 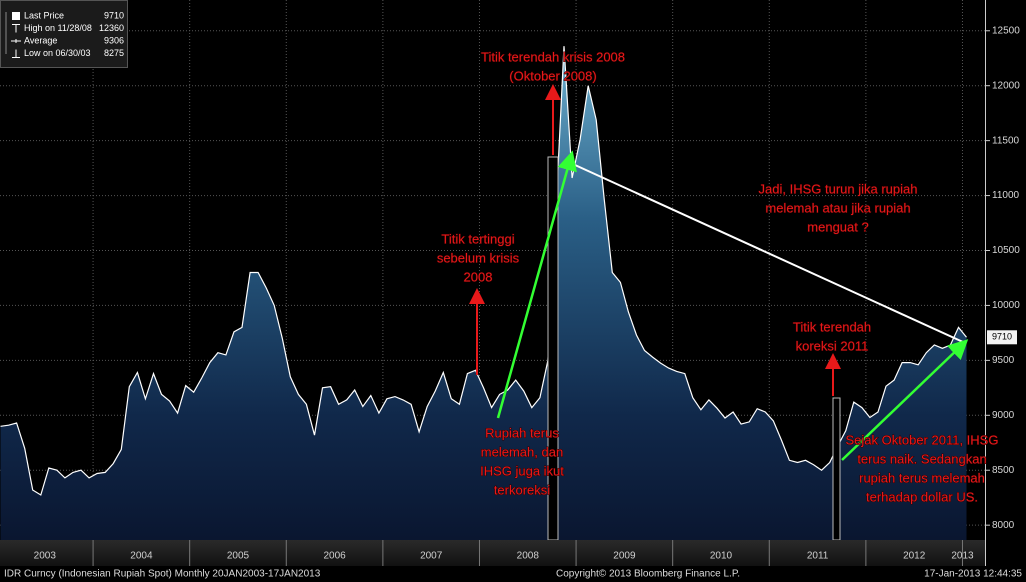 What do you see at coordinates (922, 439) in the screenshot?
I see `annotation: Sejak Oktober 2011, IHSG` at bounding box center [922, 439].